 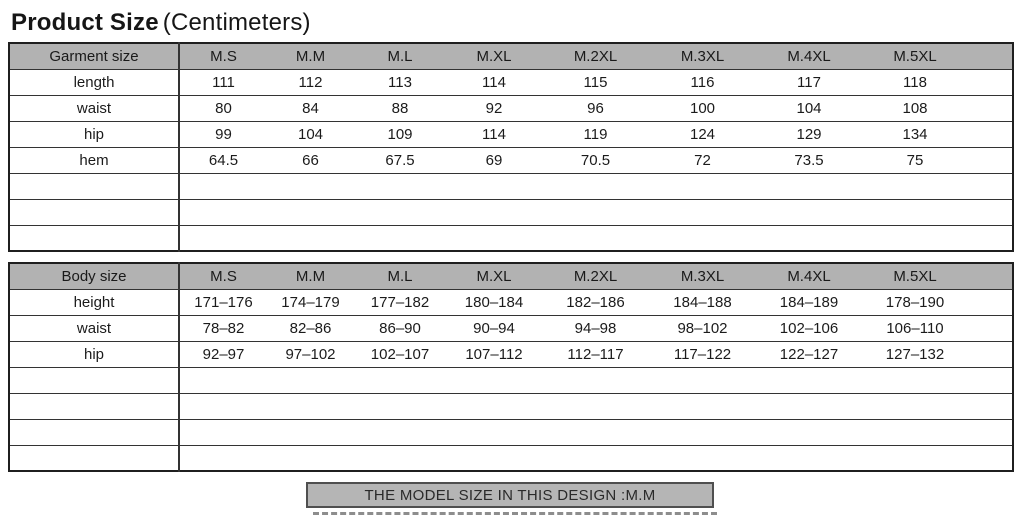 I want to click on size-column-header: M.S, so click(x=223, y=56).